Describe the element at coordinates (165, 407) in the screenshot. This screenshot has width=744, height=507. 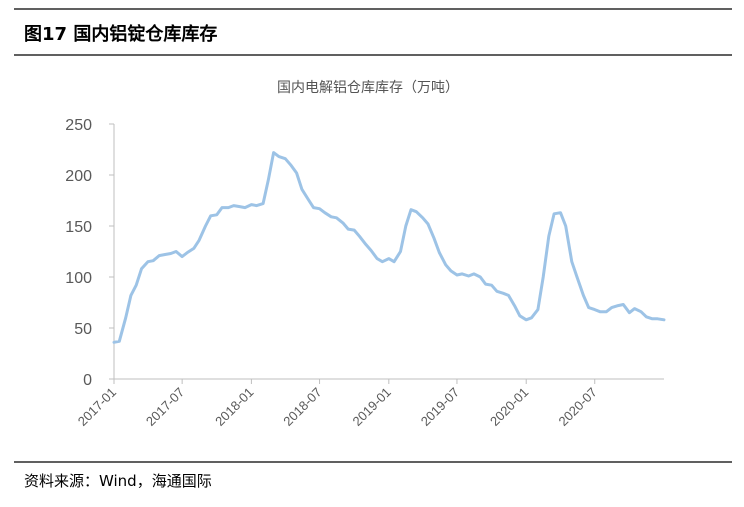
I see `x-tick-label: 2017-07` at that location.